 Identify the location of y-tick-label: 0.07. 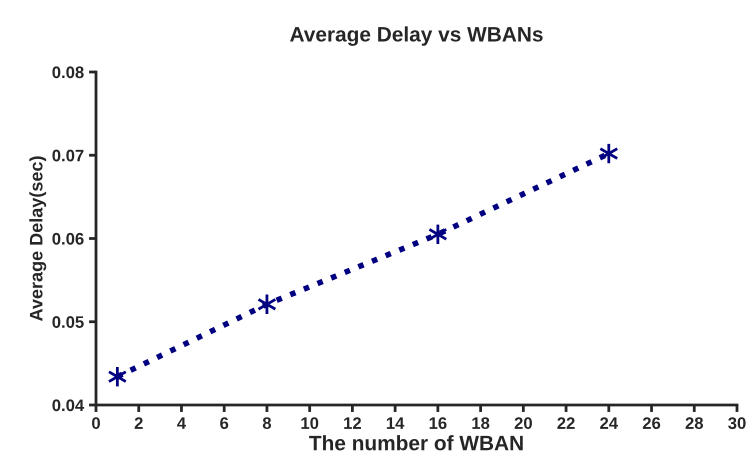
(68, 156).